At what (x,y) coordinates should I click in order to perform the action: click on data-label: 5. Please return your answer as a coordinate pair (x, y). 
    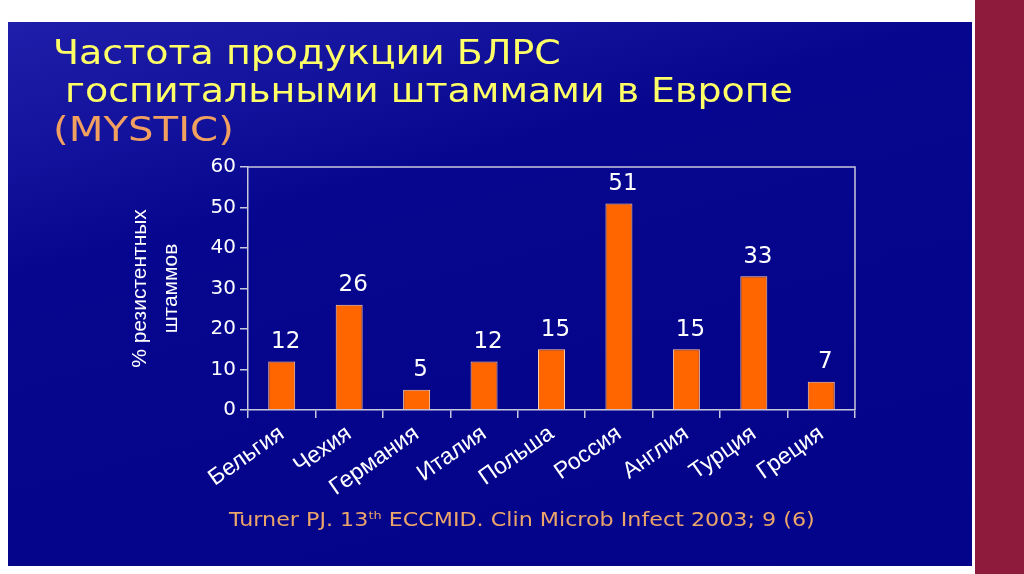
    Looking at the image, I should click on (420, 368).